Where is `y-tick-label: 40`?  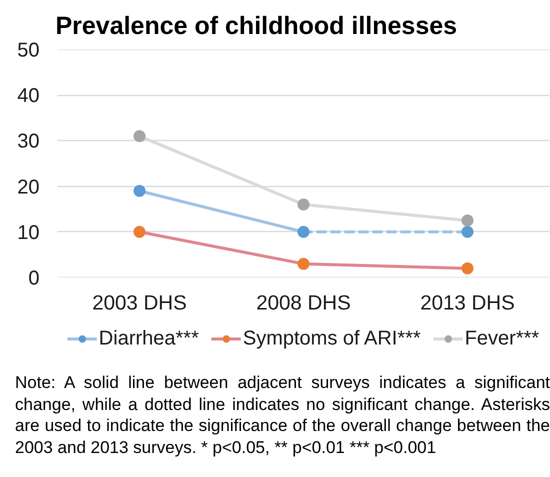
y-tick-label: 40 is located at coordinates (28, 96).